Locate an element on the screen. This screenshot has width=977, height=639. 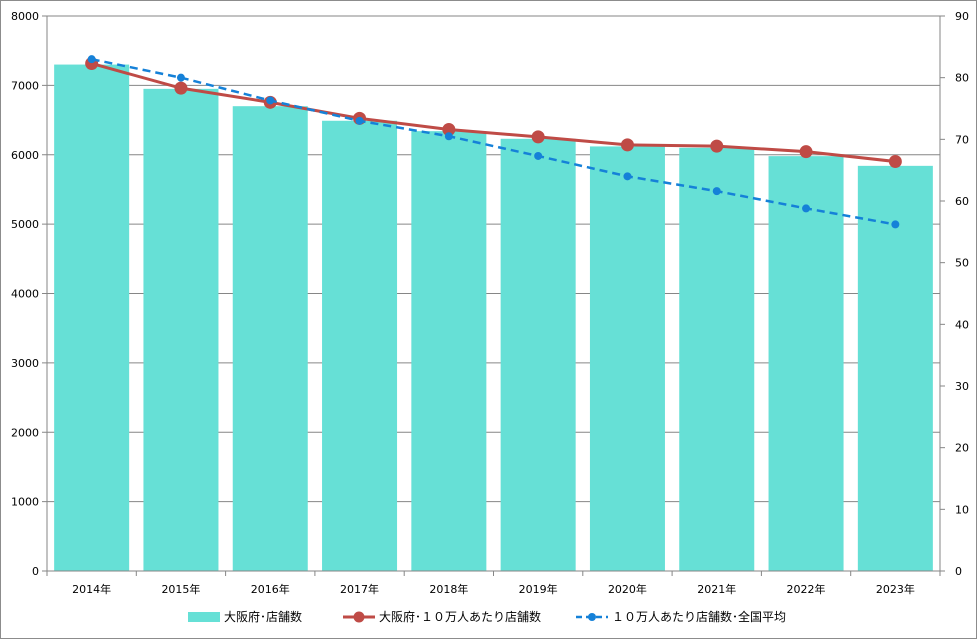
legend: 大阪府･店舗数 大阪府･１０万人あたり店舗数 １０万人あたり店舗数･全国平均 is located at coordinates (487, 616).